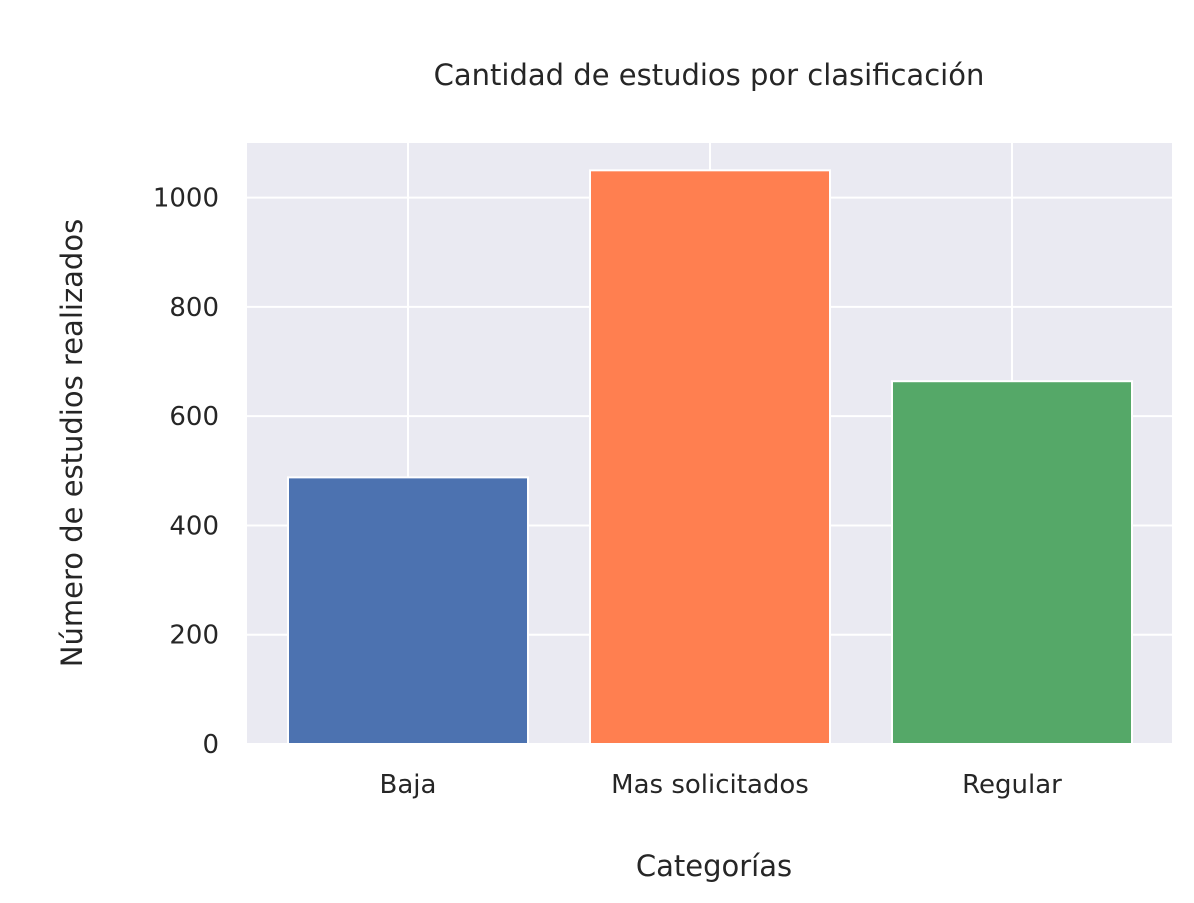  Describe the element at coordinates (714, 866) in the screenshot. I see `x-axis-label: Categorías` at that location.